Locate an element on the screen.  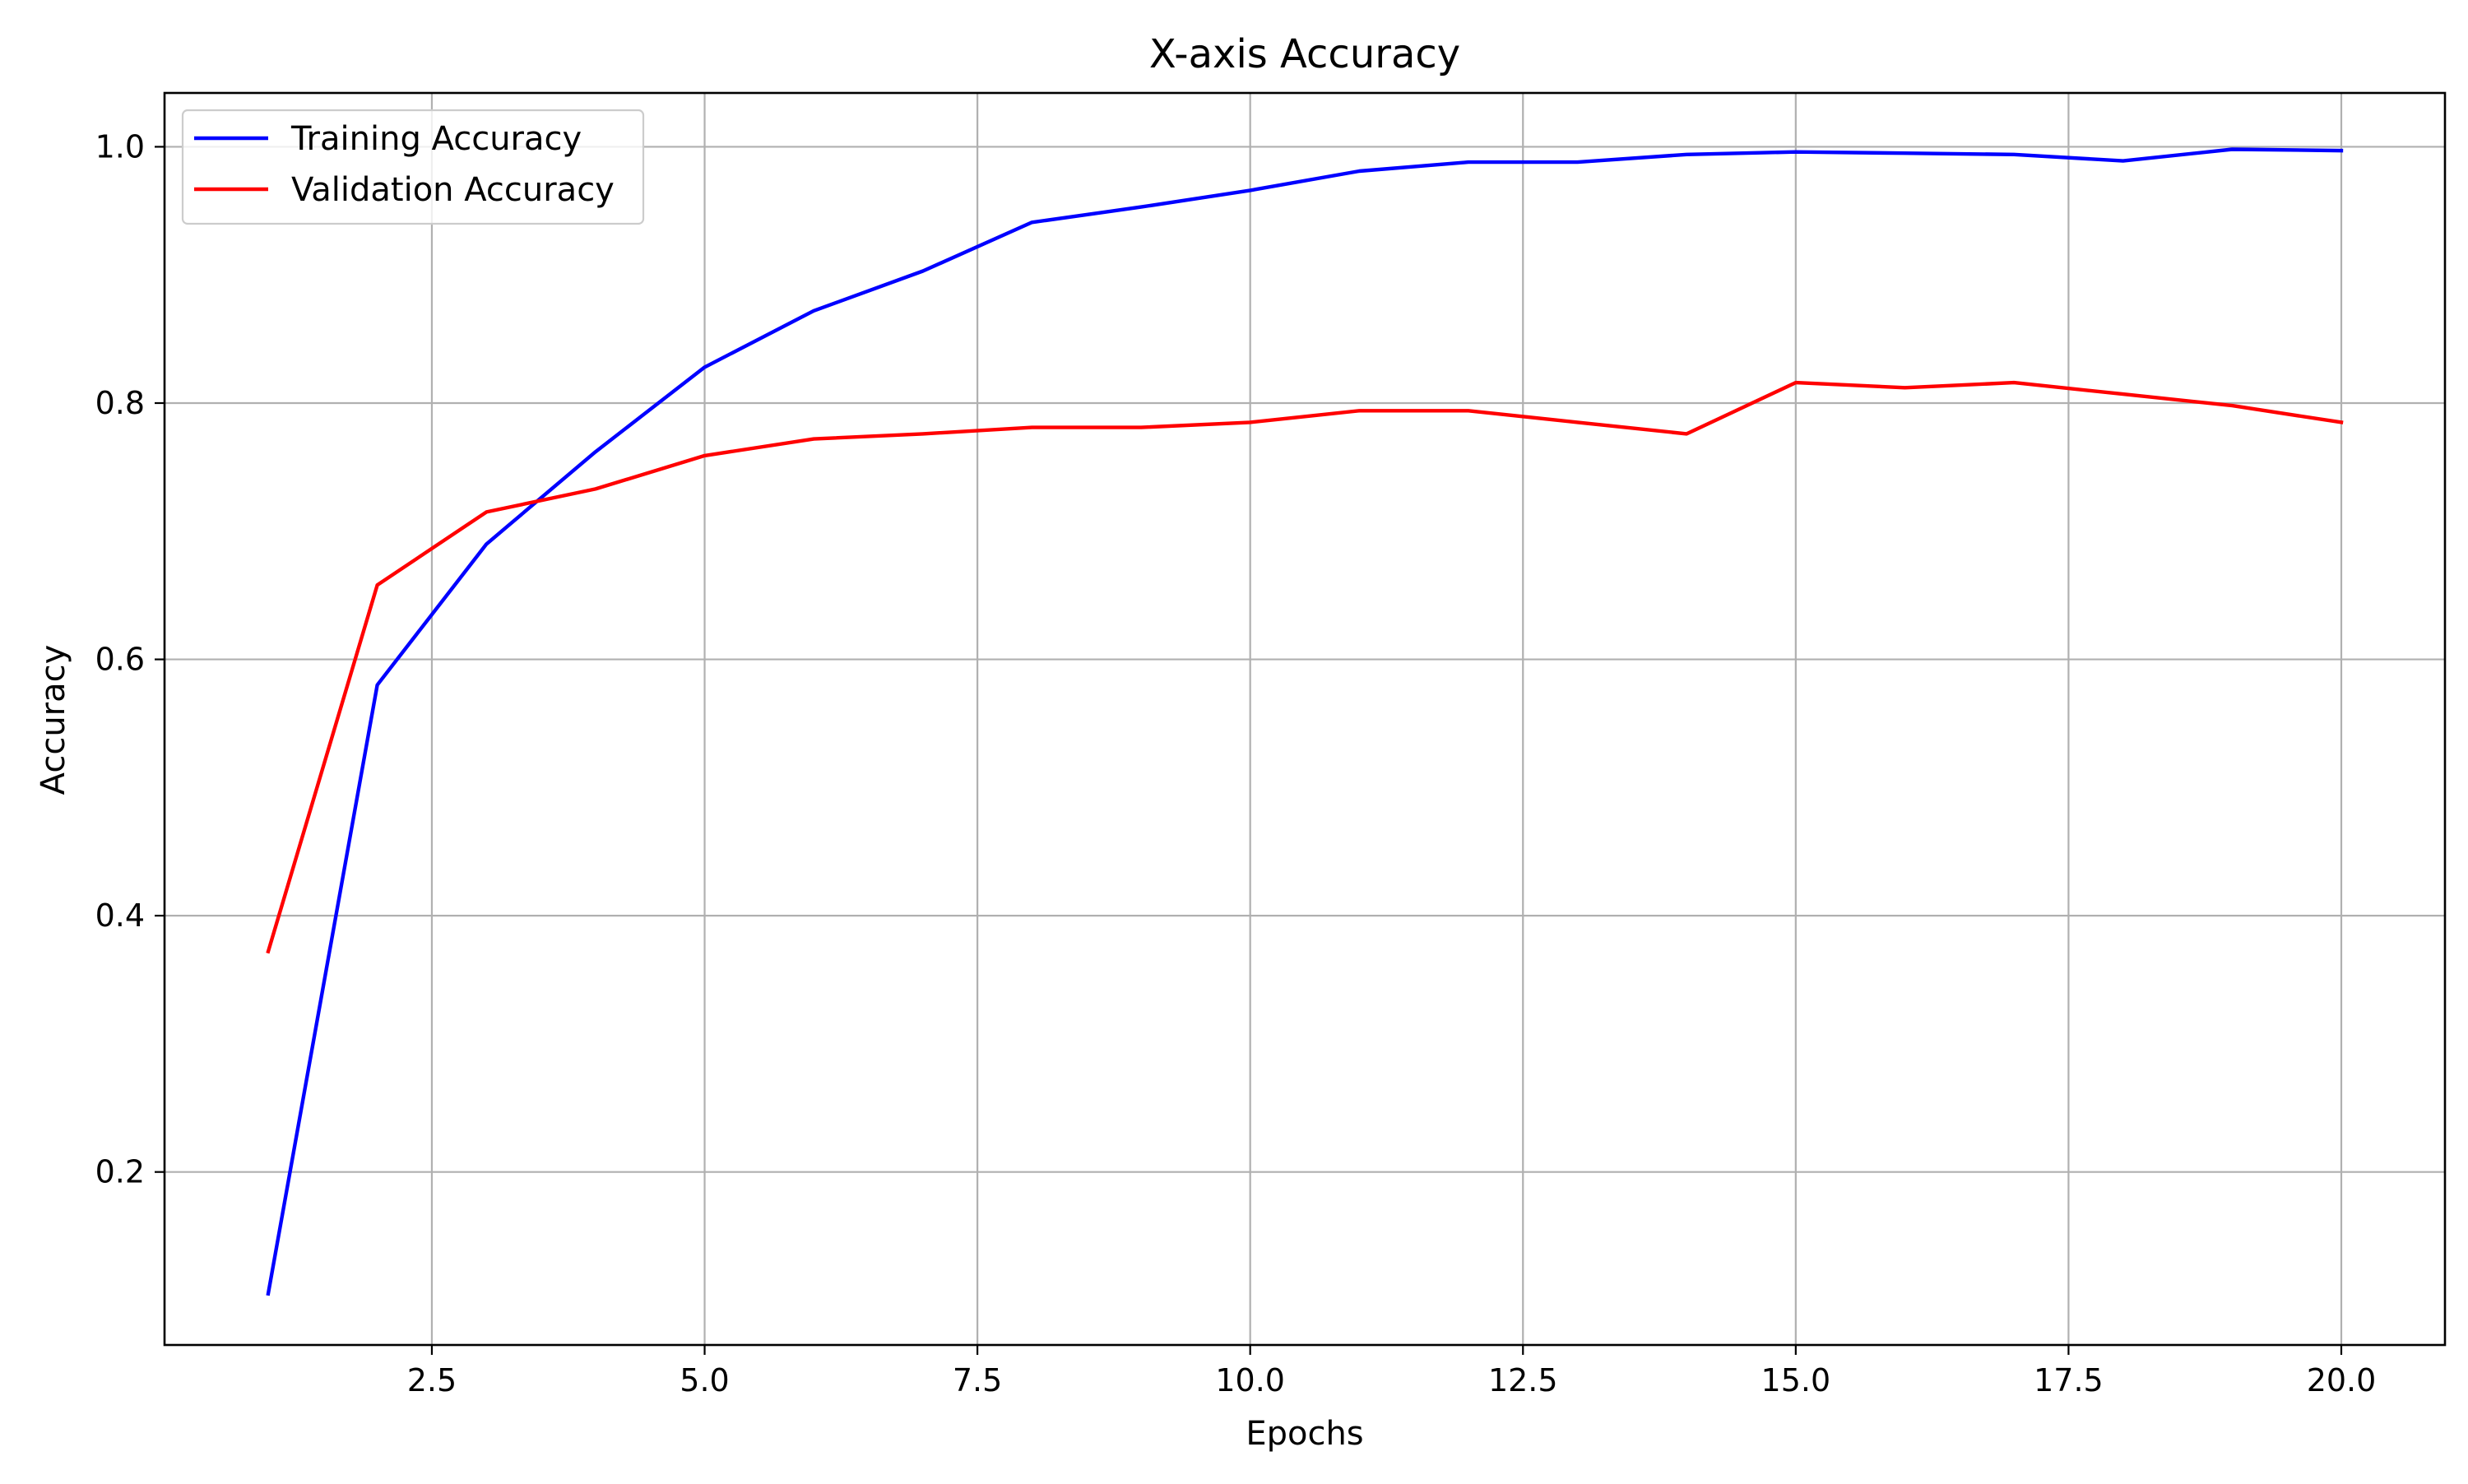
legend-label-training: Training Accuracy is located at coordinates (436, 139).